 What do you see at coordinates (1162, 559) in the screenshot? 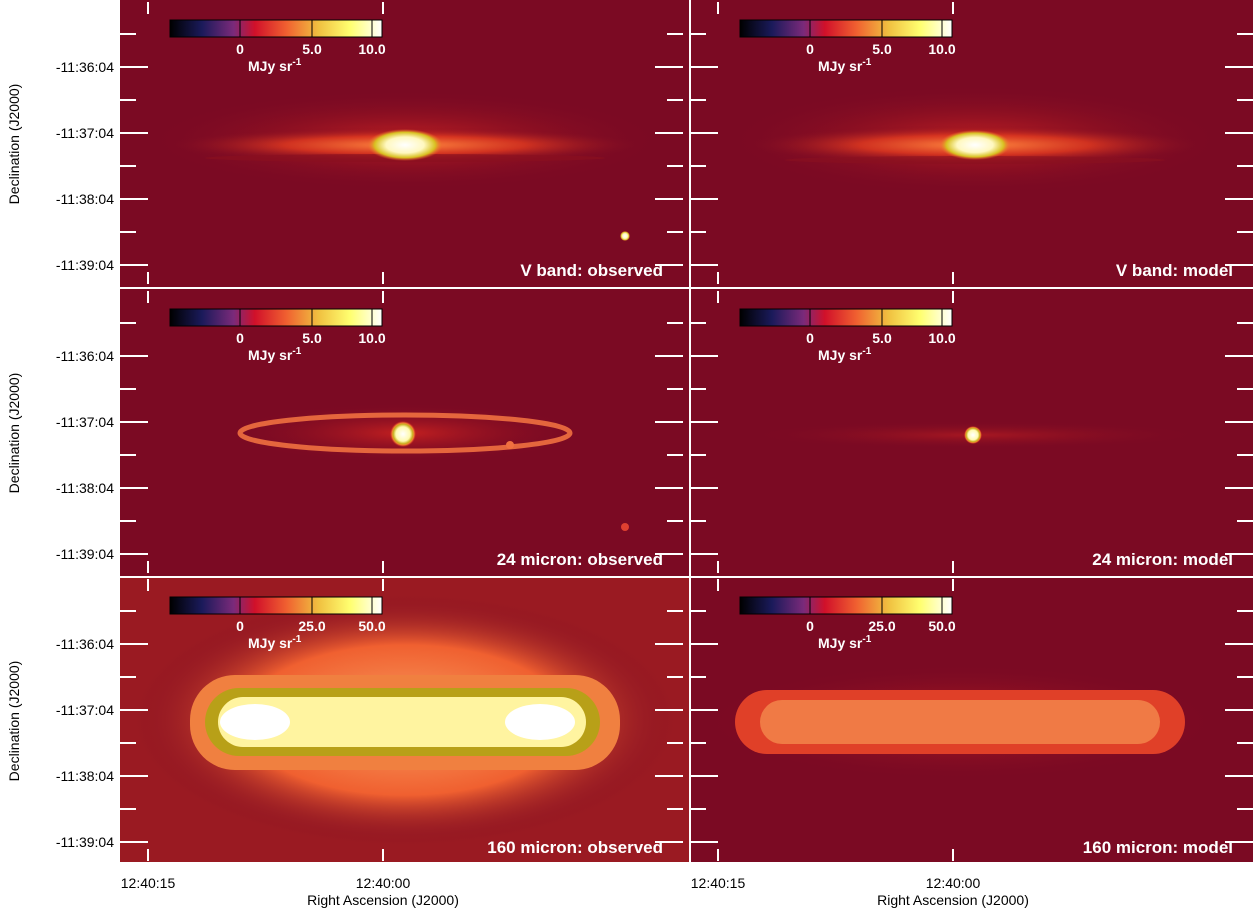
I see `panel-label: 24 micron: model` at bounding box center [1162, 559].